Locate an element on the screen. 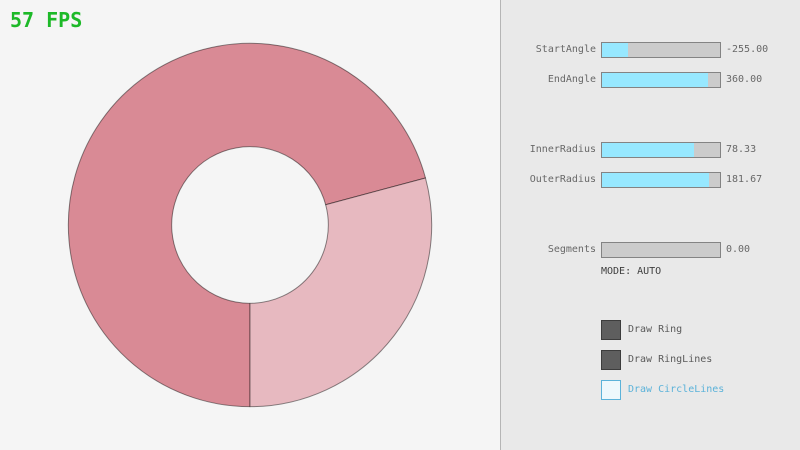 Image resolution: width=800 pixels, height=450 pixels. checkbox-row-draw-ringlines: Draw RingLines is located at coordinates (650, 360).